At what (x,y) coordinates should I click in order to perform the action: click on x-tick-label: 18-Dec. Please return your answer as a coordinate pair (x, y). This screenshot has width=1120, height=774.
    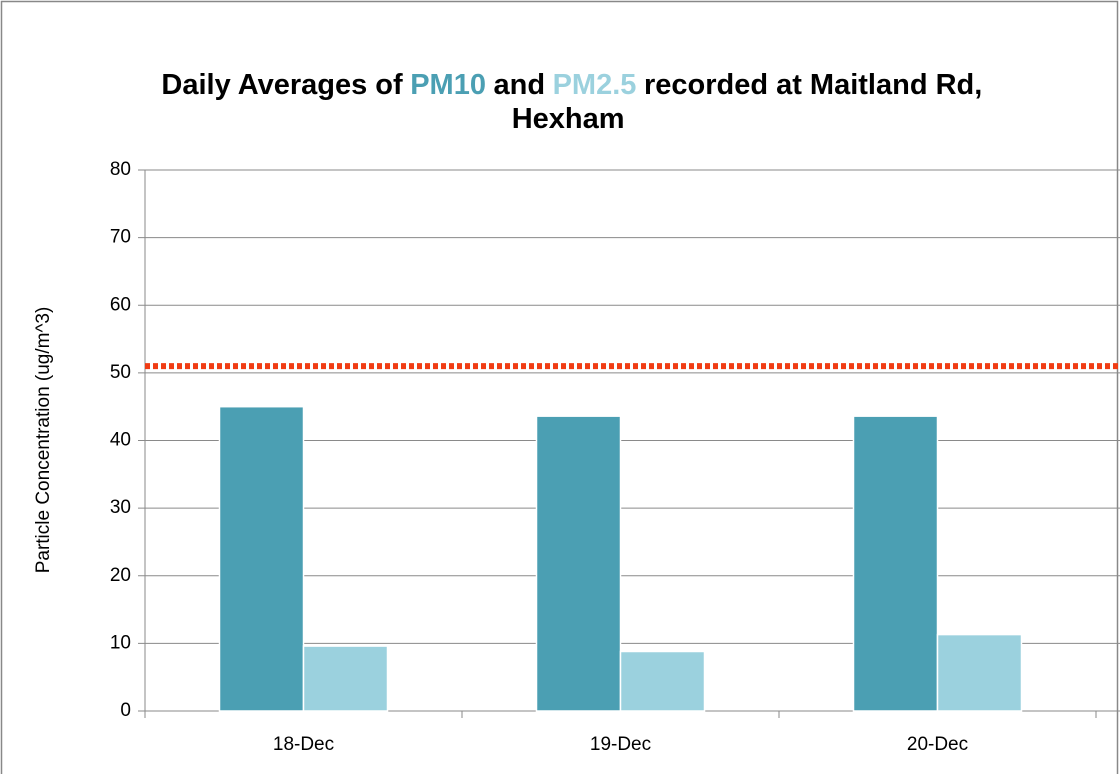
    Looking at the image, I should click on (303, 744).